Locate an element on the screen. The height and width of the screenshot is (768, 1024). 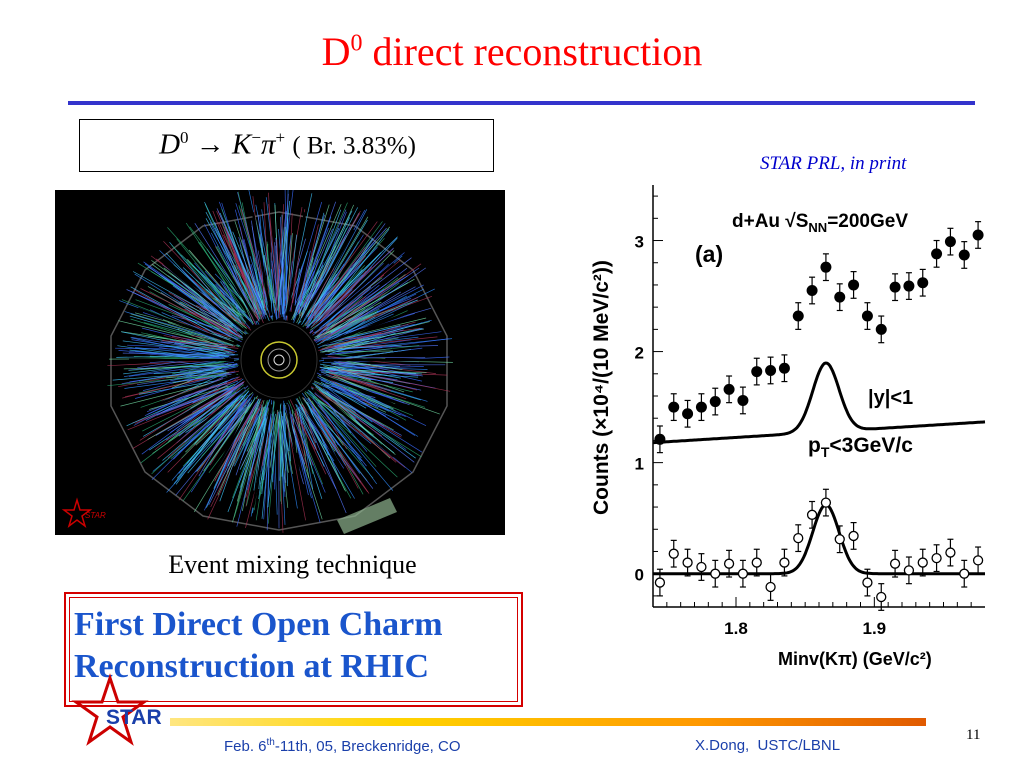
logo-text: STAR is located at coordinates (134, 717).